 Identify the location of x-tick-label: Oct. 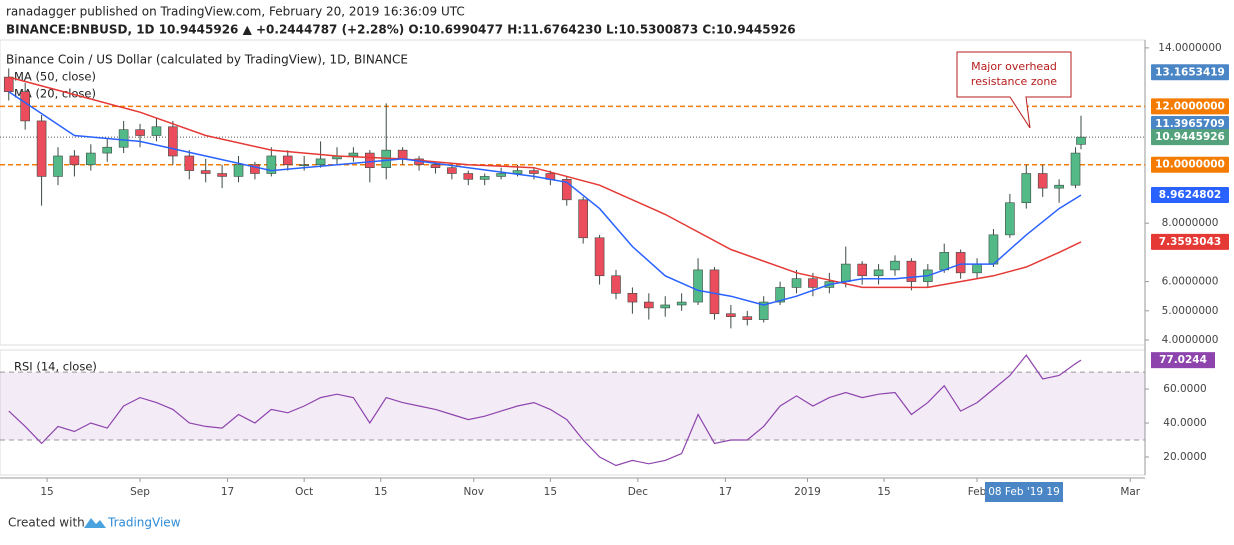
(304, 492).